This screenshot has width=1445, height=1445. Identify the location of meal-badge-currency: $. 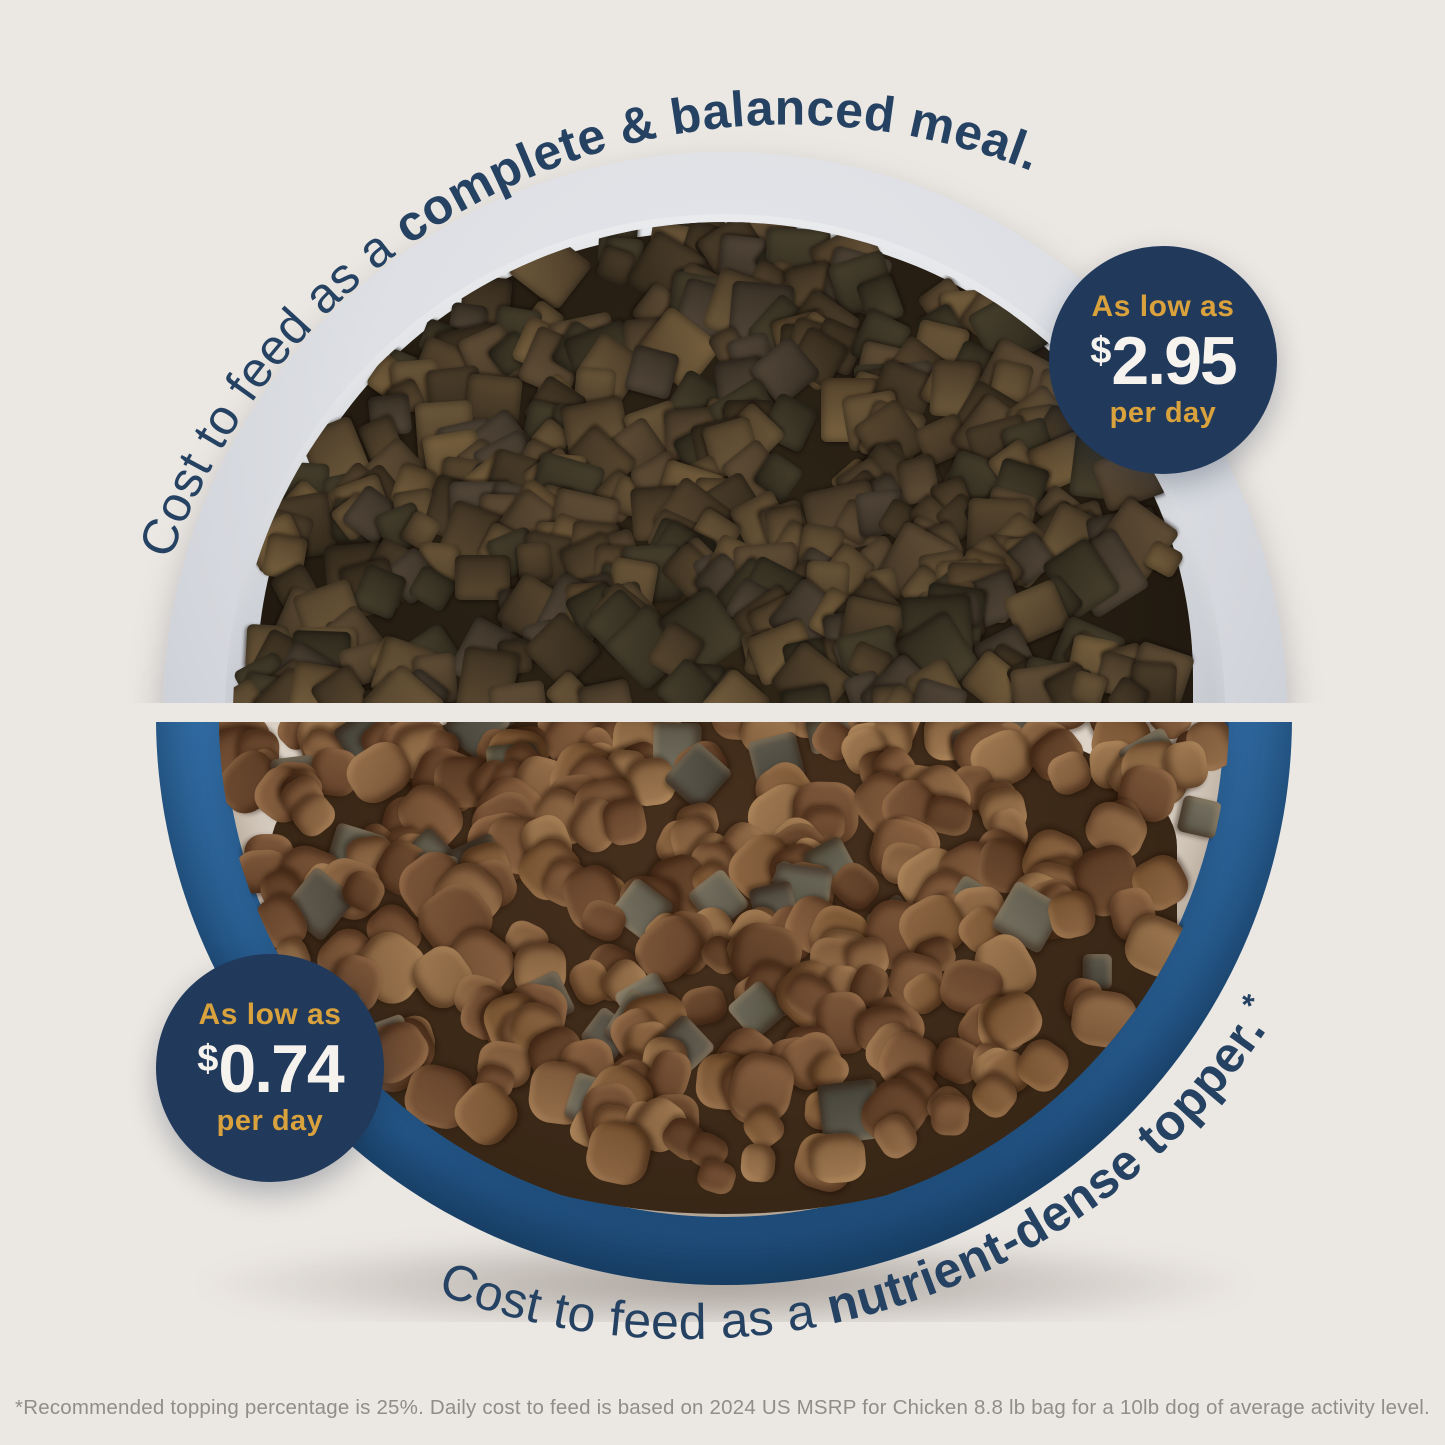
(1101, 350).